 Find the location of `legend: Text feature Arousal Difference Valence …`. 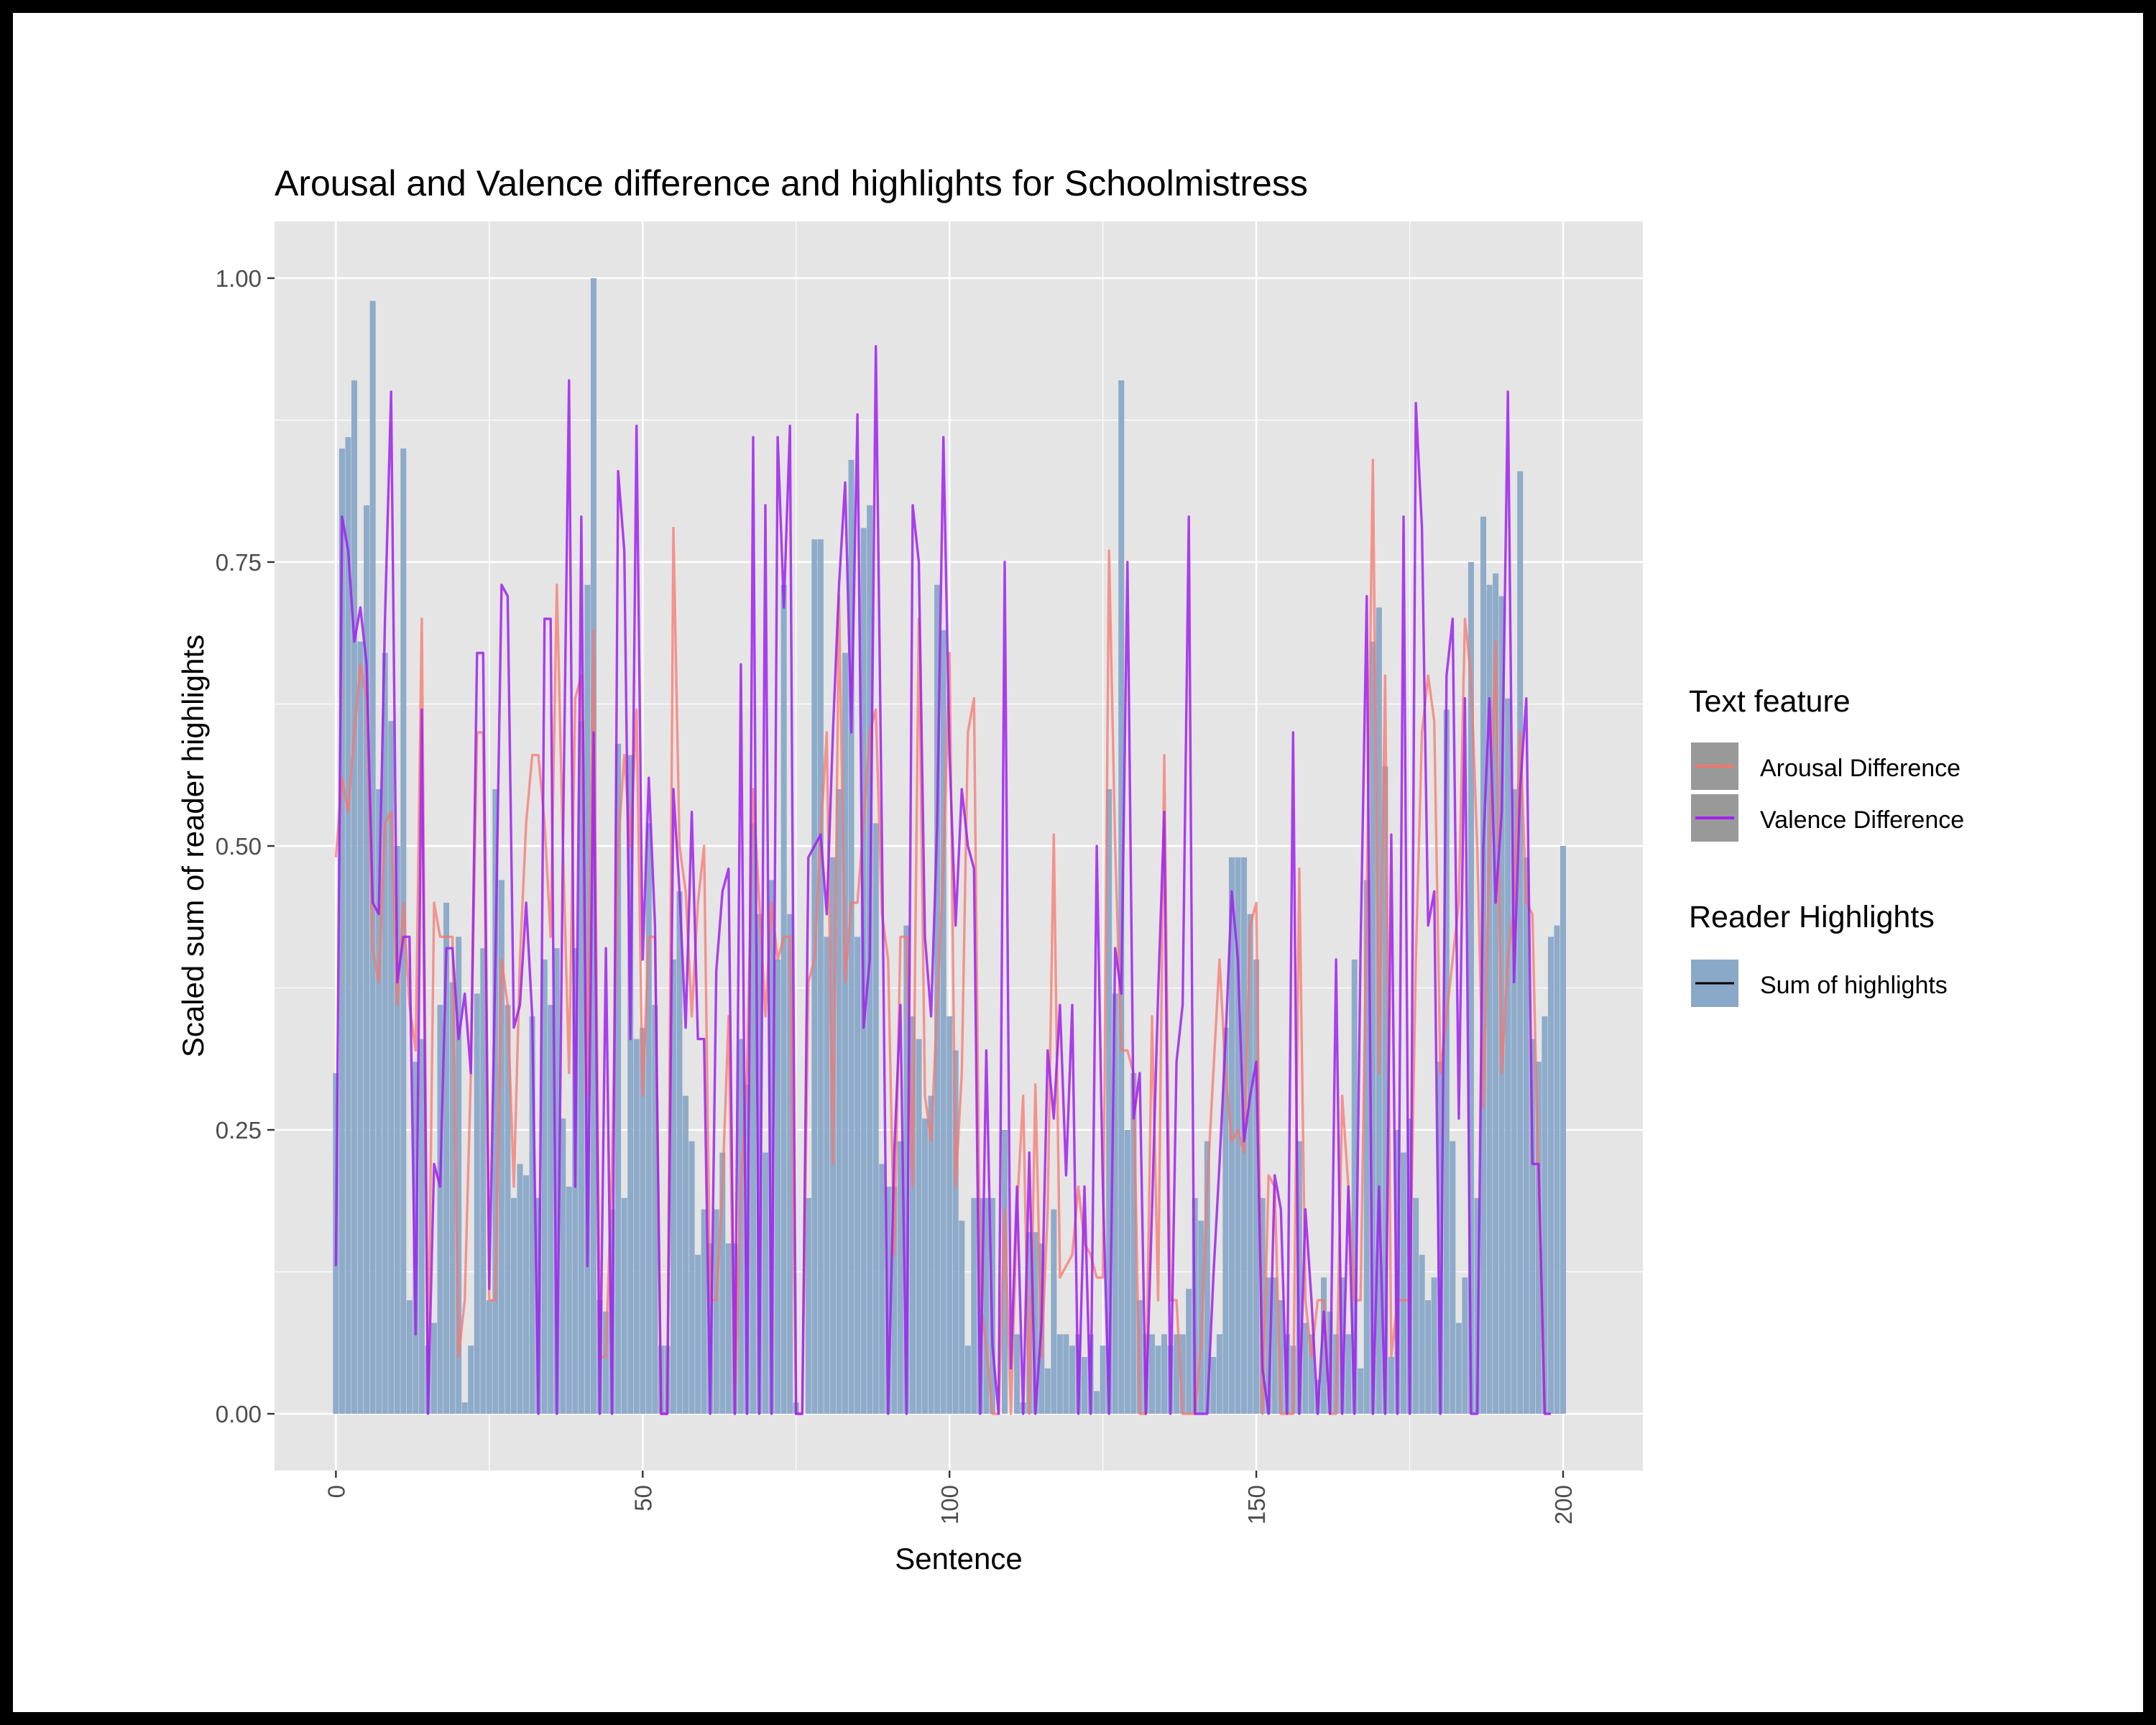

legend: Text feature Arousal Difference Valence … is located at coordinates (1826, 846).